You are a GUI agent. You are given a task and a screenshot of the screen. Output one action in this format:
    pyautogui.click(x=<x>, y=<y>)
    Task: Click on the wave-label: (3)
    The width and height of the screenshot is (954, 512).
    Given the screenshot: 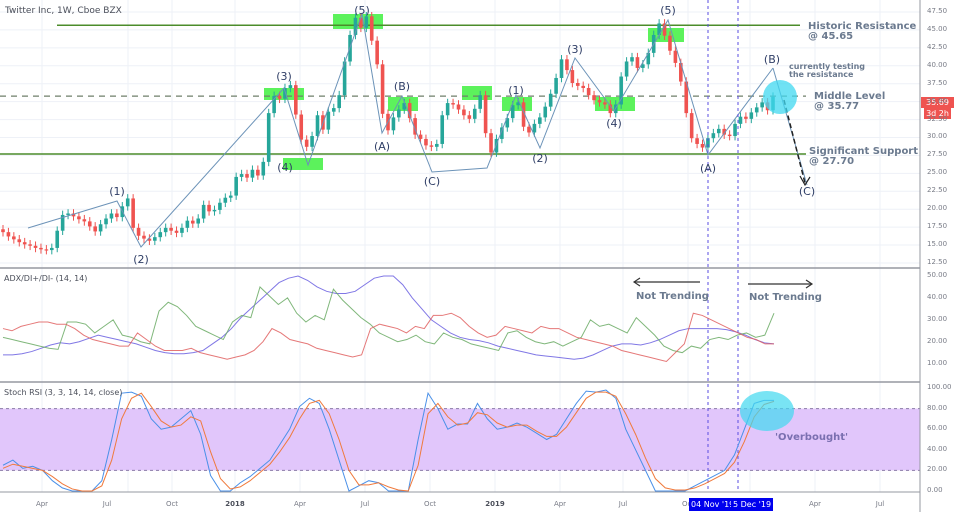 What is the action you would take?
    pyautogui.click(x=575, y=49)
    